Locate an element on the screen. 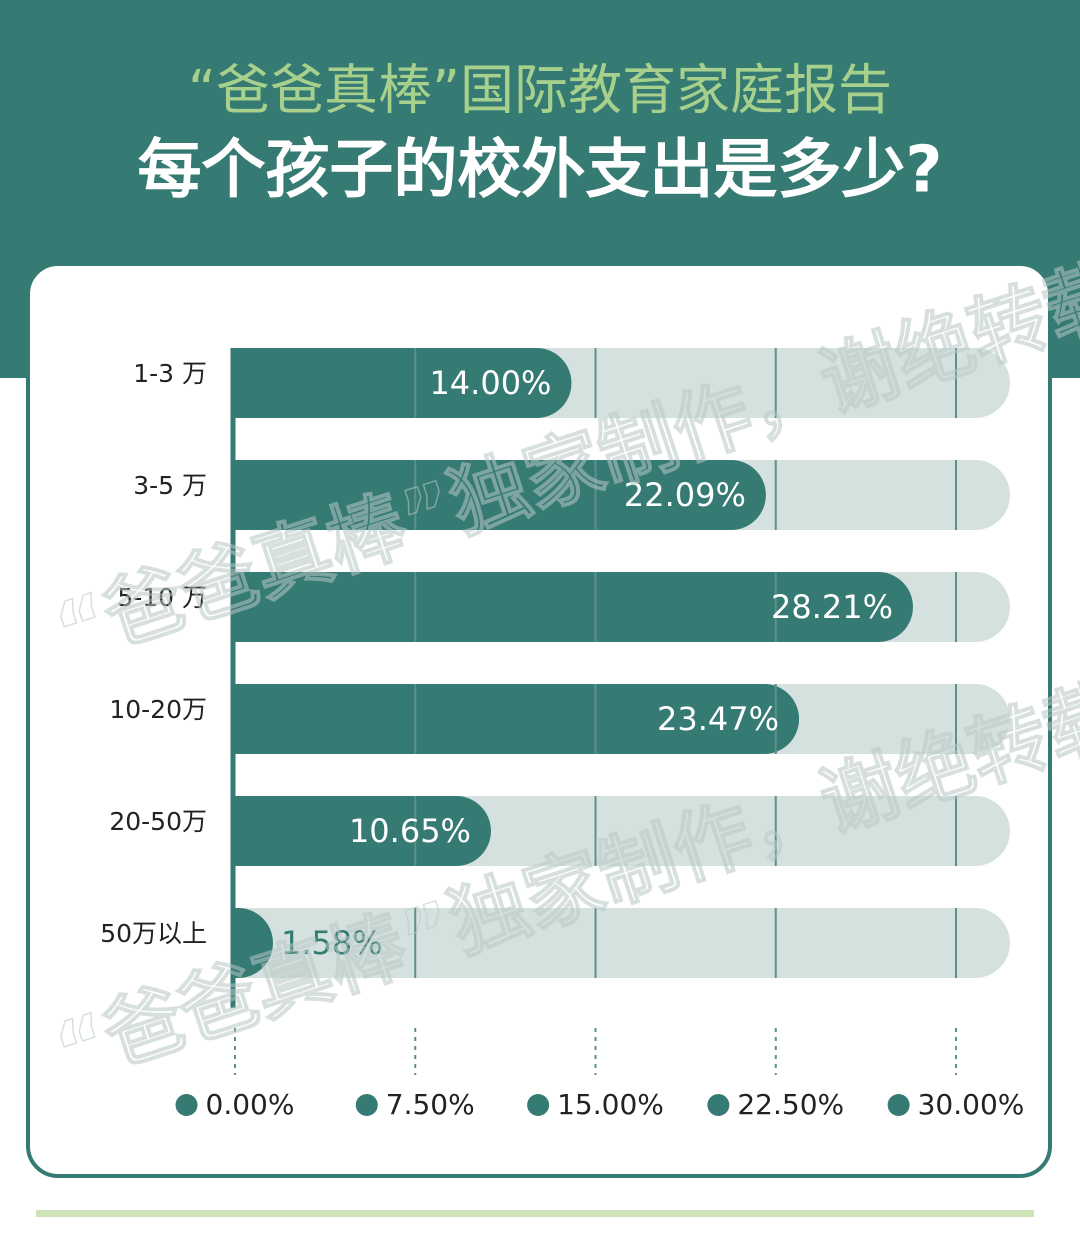 Image resolution: width=1080 pixels, height=1245 pixels. bar-track is located at coordinates (622, 943).